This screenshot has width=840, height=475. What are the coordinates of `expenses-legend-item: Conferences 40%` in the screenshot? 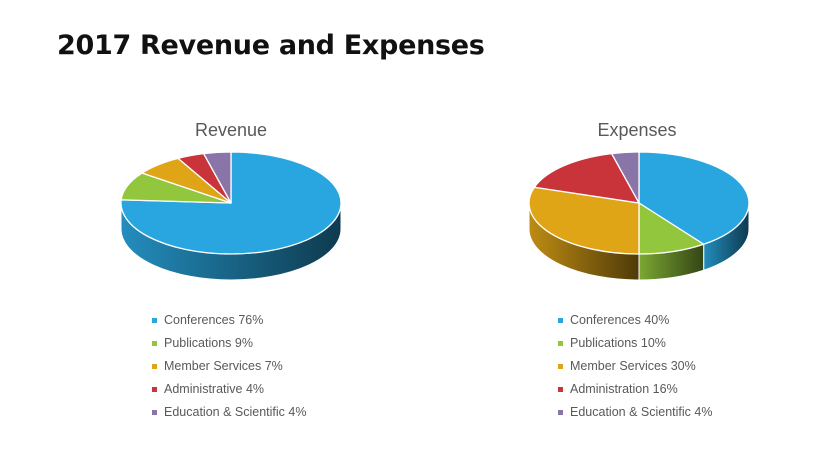 It's located at (635, 320).